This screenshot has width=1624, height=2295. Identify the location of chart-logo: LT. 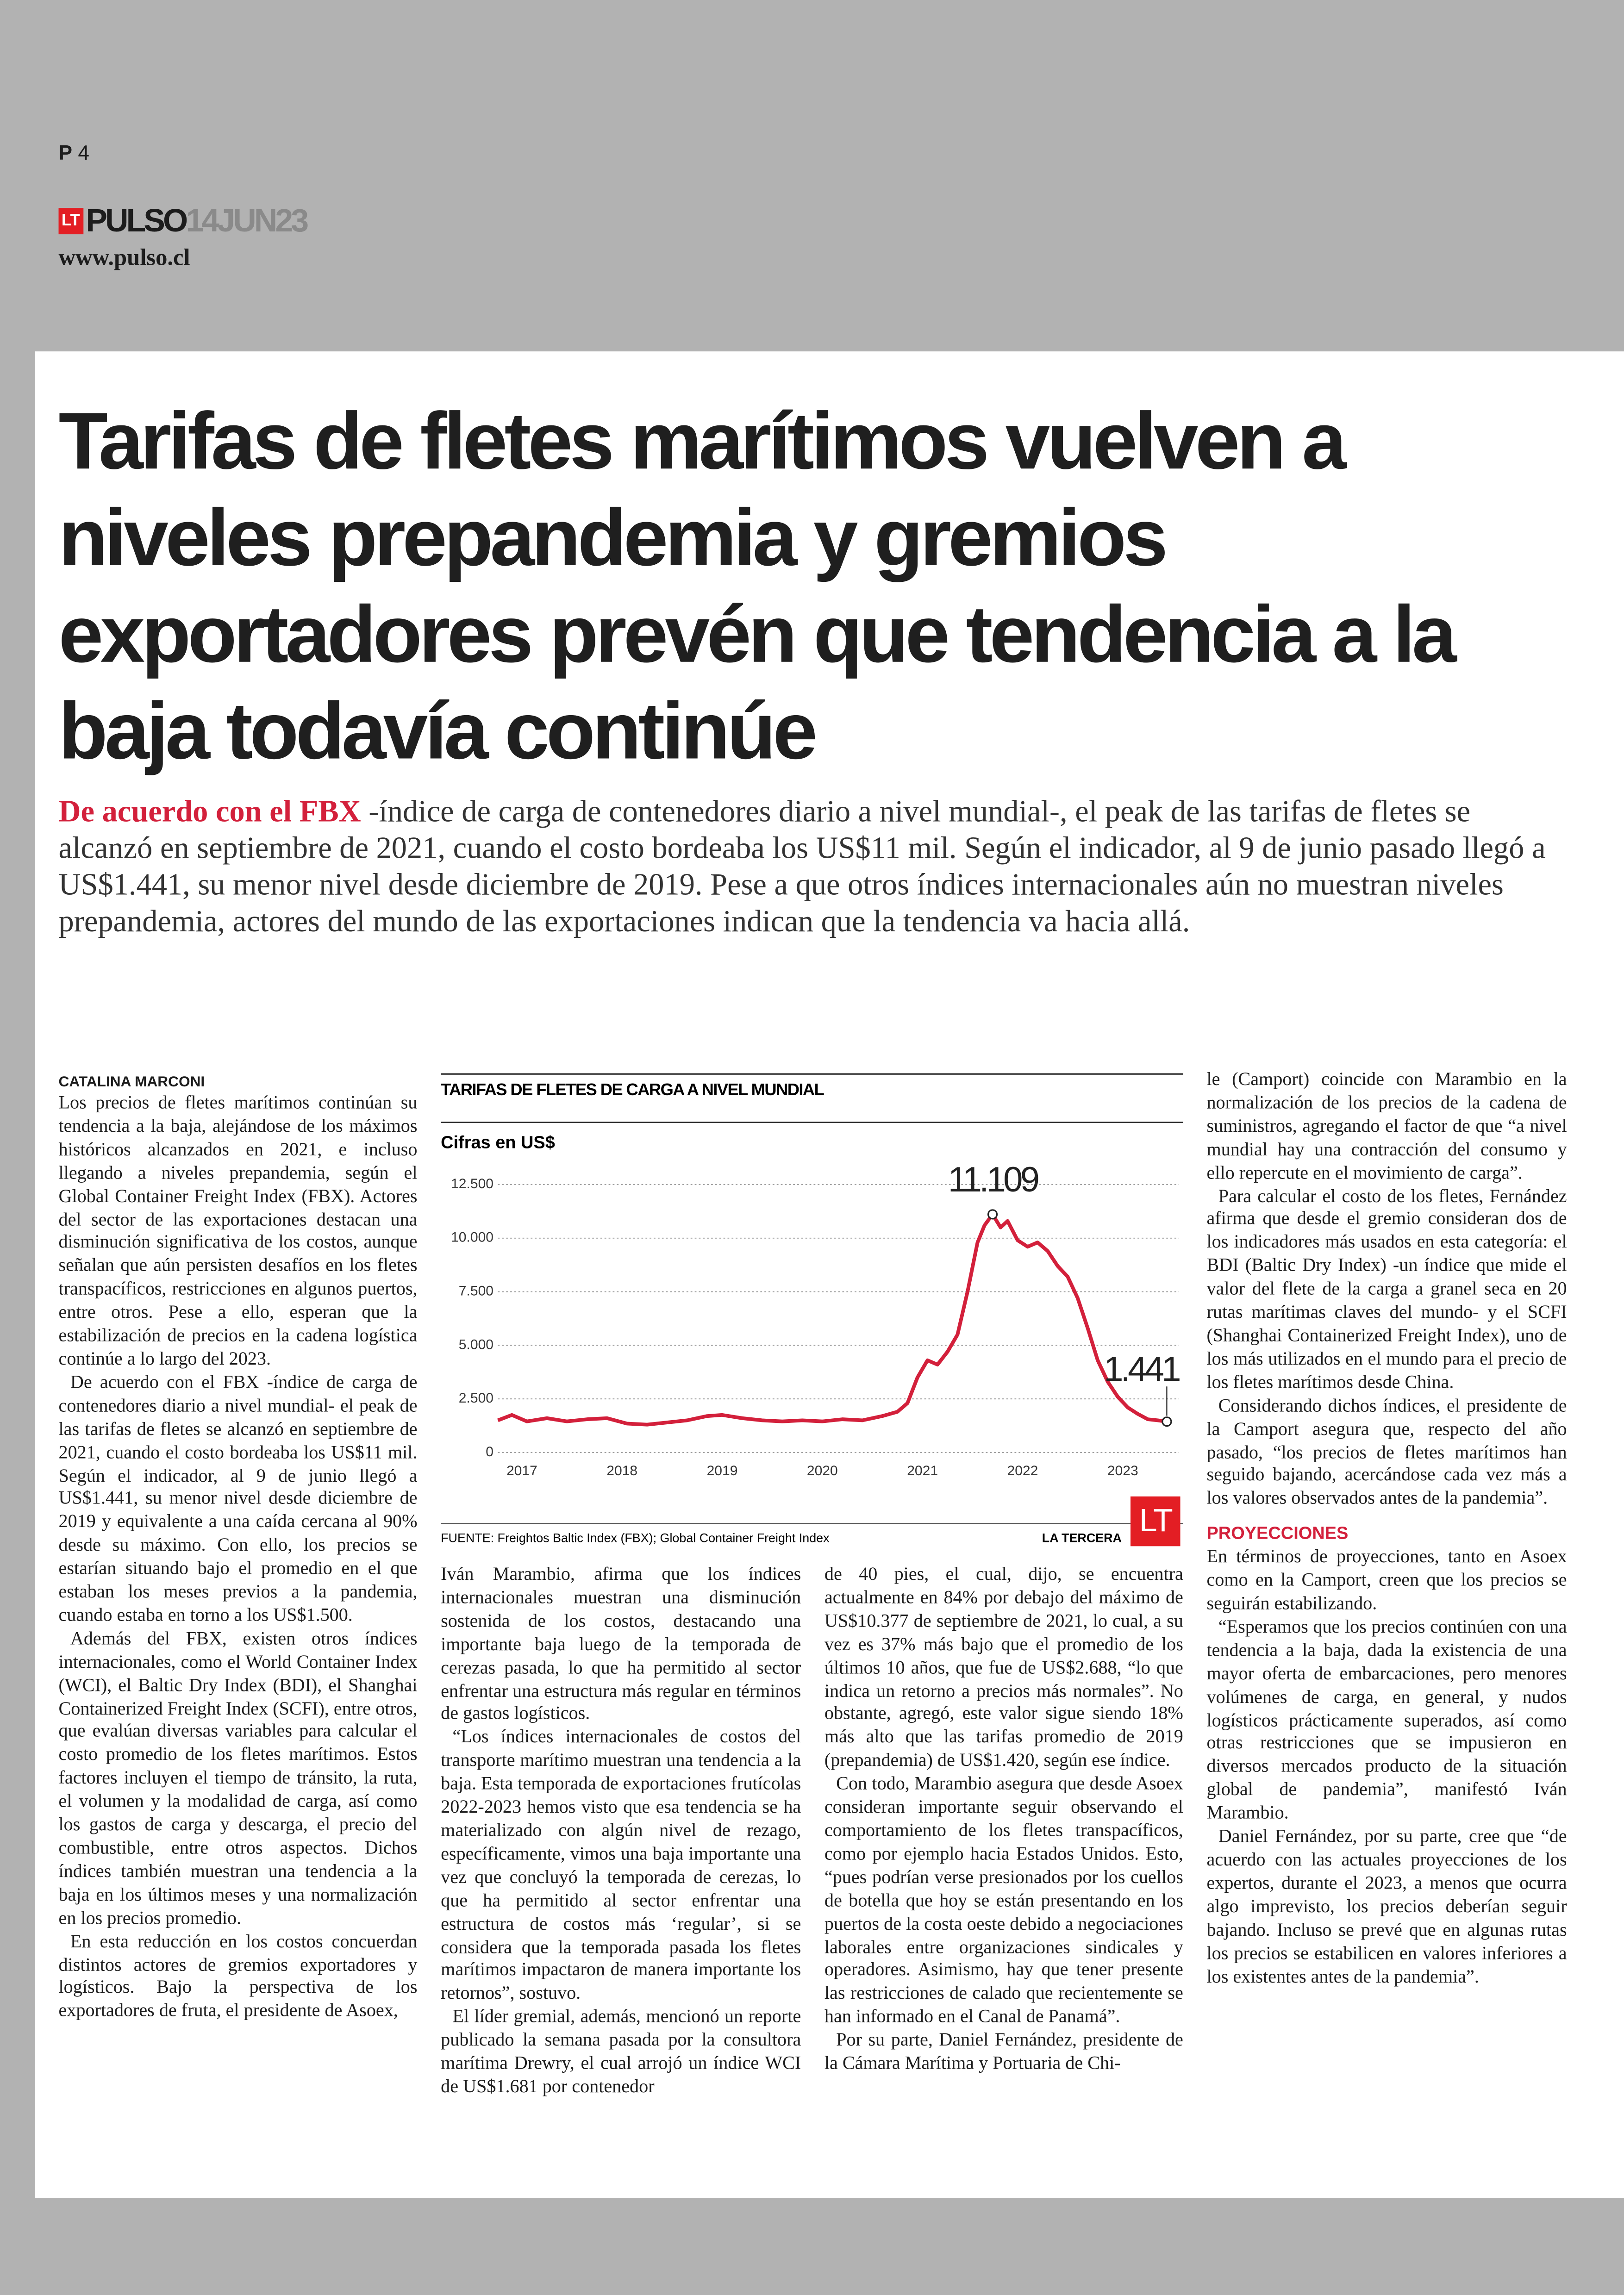
(1155, 1520).